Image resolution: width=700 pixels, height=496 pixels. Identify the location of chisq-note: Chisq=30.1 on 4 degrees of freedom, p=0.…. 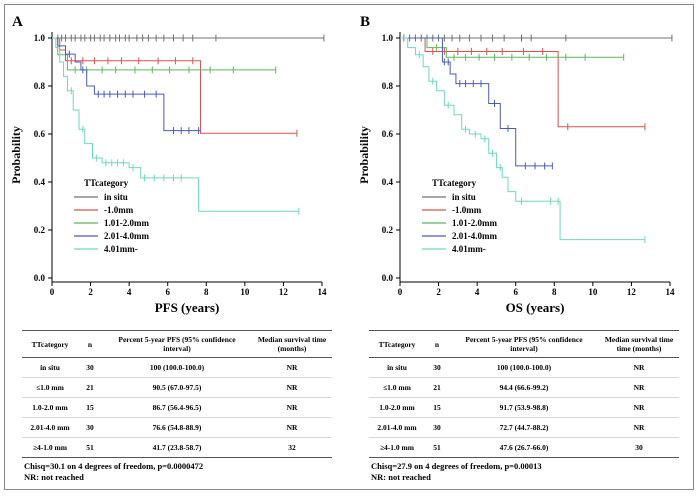
(114, 466).